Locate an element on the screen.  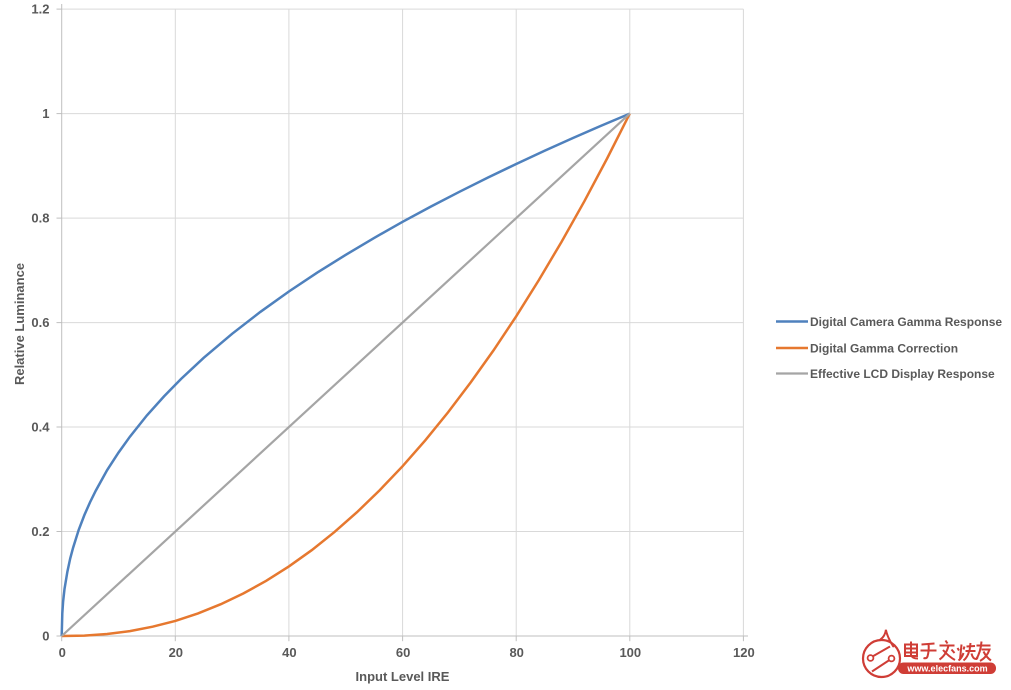
svg-text: Digital Camera Gamma Response is located at coordinates (906, 322).